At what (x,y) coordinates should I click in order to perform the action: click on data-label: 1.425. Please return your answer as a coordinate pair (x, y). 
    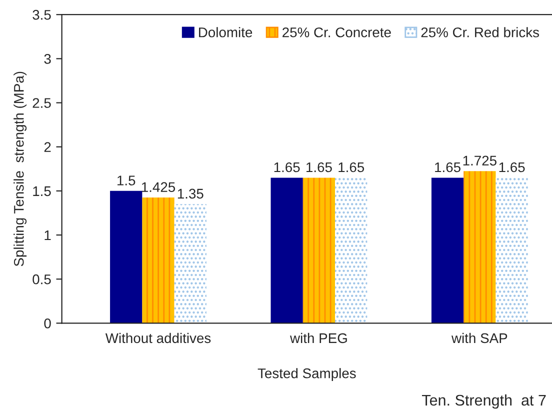
    Looking at the image, I should click on (159, 187).